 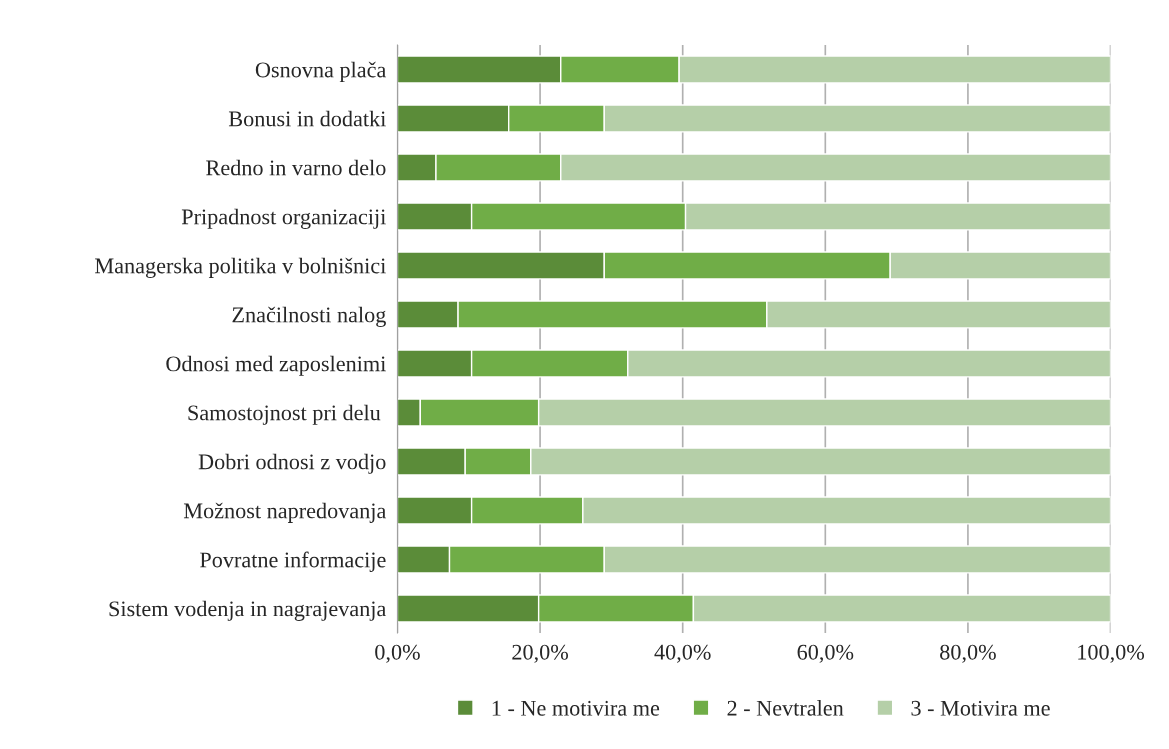 I want to click on y-tick-label: Značilnosti nalog, so click(x=309, y=316).